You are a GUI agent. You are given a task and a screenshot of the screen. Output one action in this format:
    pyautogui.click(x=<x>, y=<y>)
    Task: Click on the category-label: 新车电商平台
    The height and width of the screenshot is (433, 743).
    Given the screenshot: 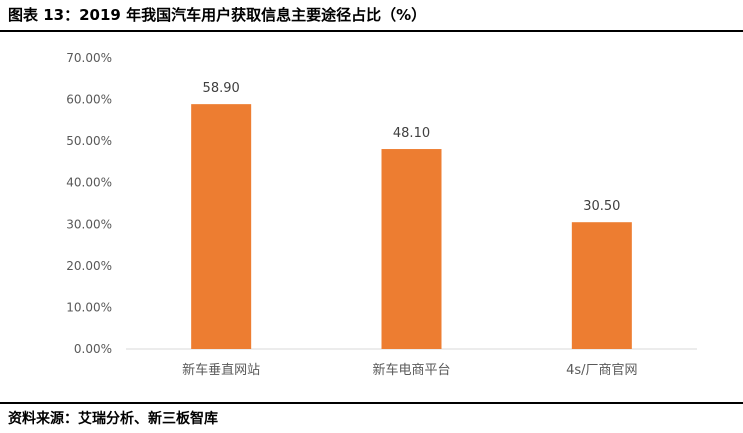 What is the action you would take?
    pyautogui.click(x=411, y=370)
    